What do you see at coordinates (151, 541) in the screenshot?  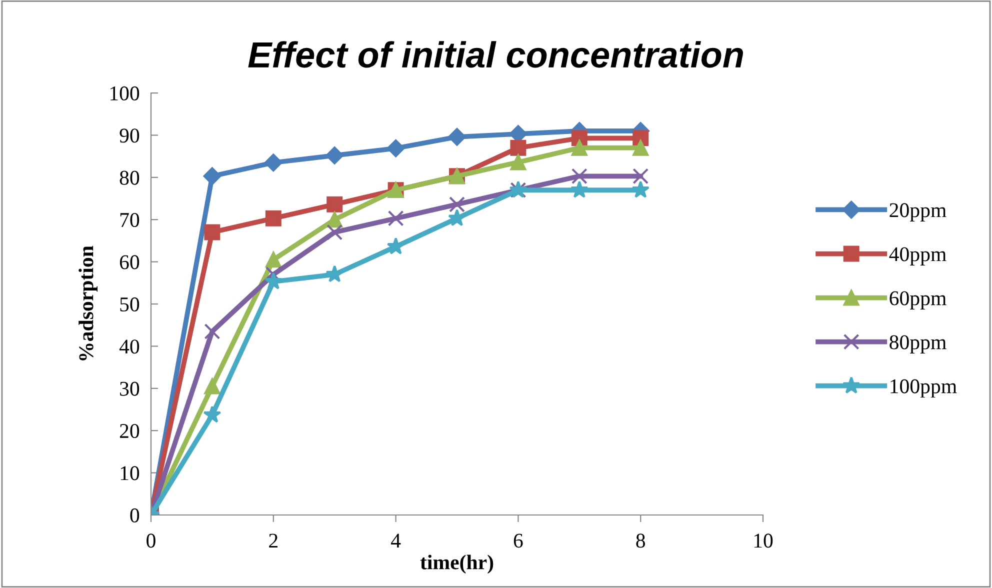 I see `x-tick-label: 0` at bounding box center [151, 541].